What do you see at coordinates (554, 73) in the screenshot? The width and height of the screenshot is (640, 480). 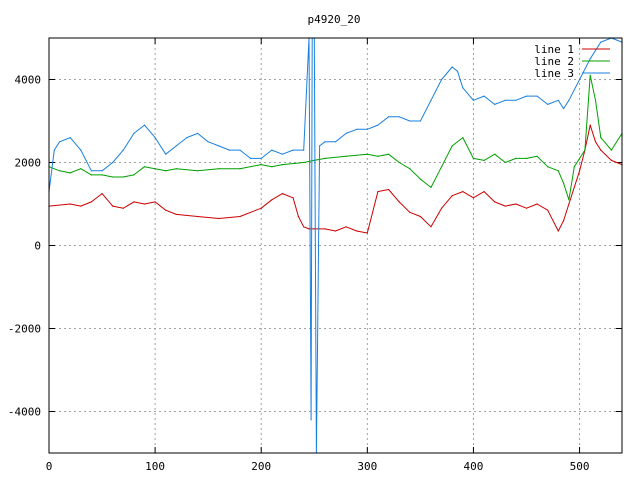 I see `legend-label: line 3` at bounding box center [554, 73].